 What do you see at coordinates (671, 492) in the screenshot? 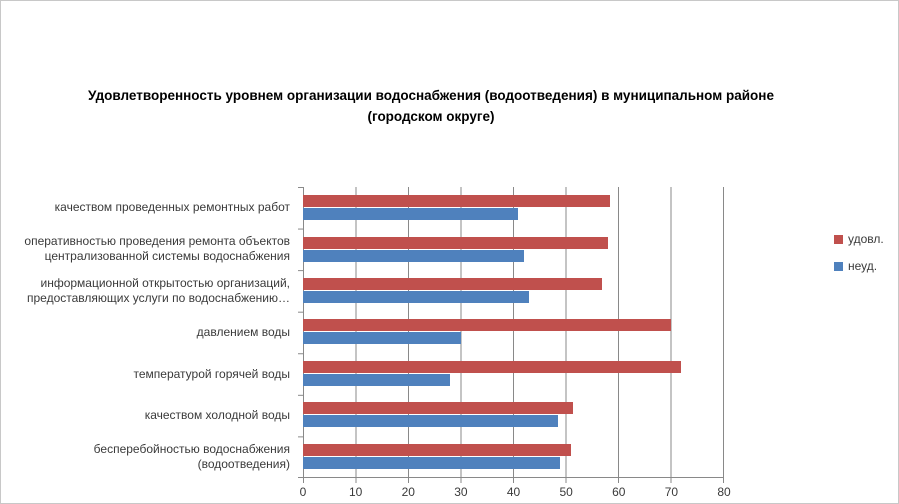
I see `x-tick-label: 70` at bounding box center [671, 492].